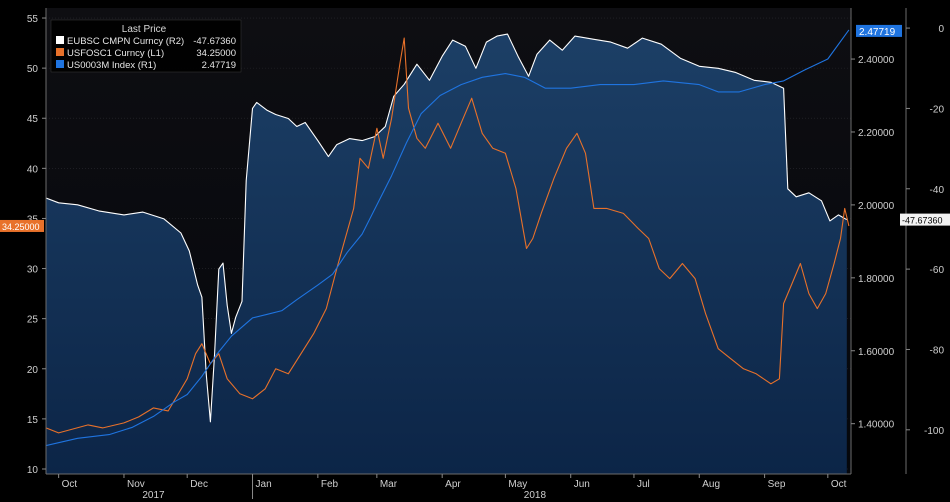  Describe the element at coordinates (535, 495) in the screenshot. I see `x-axis-year-label: 2018` at that location.